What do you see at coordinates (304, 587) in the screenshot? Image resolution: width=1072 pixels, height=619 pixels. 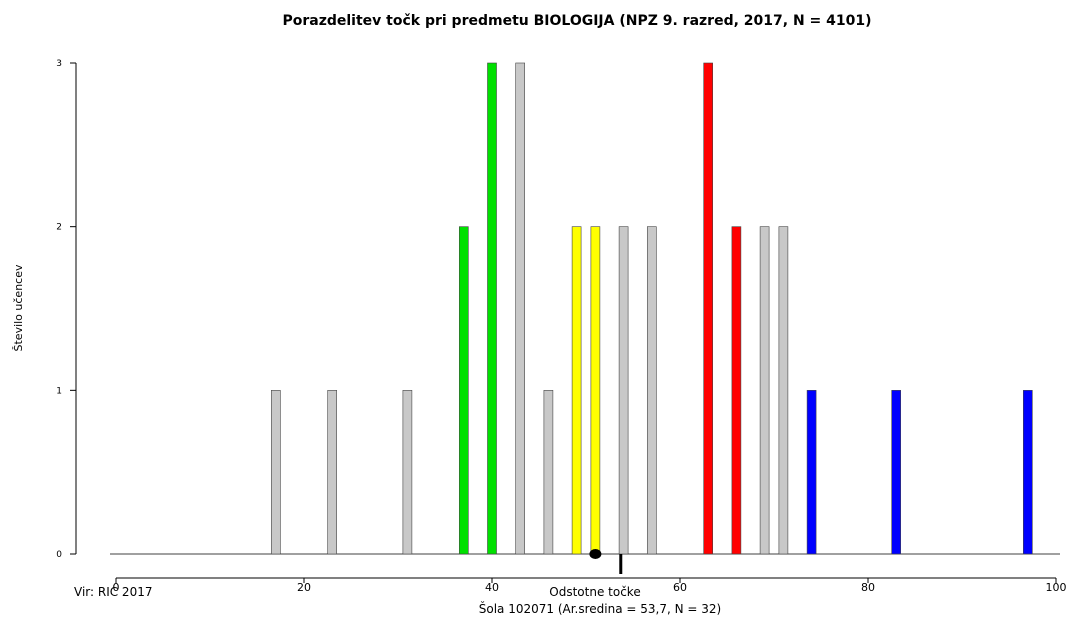 I see `x-tick-label: 20` at bounding box center [304, 587].